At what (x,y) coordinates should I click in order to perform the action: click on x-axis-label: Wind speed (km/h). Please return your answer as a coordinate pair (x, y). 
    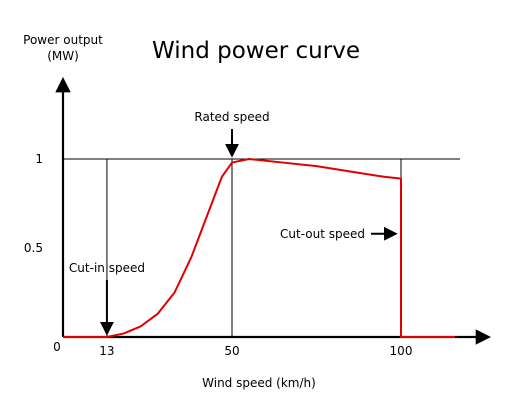
    Looking at the image, I should click on (259, 383).